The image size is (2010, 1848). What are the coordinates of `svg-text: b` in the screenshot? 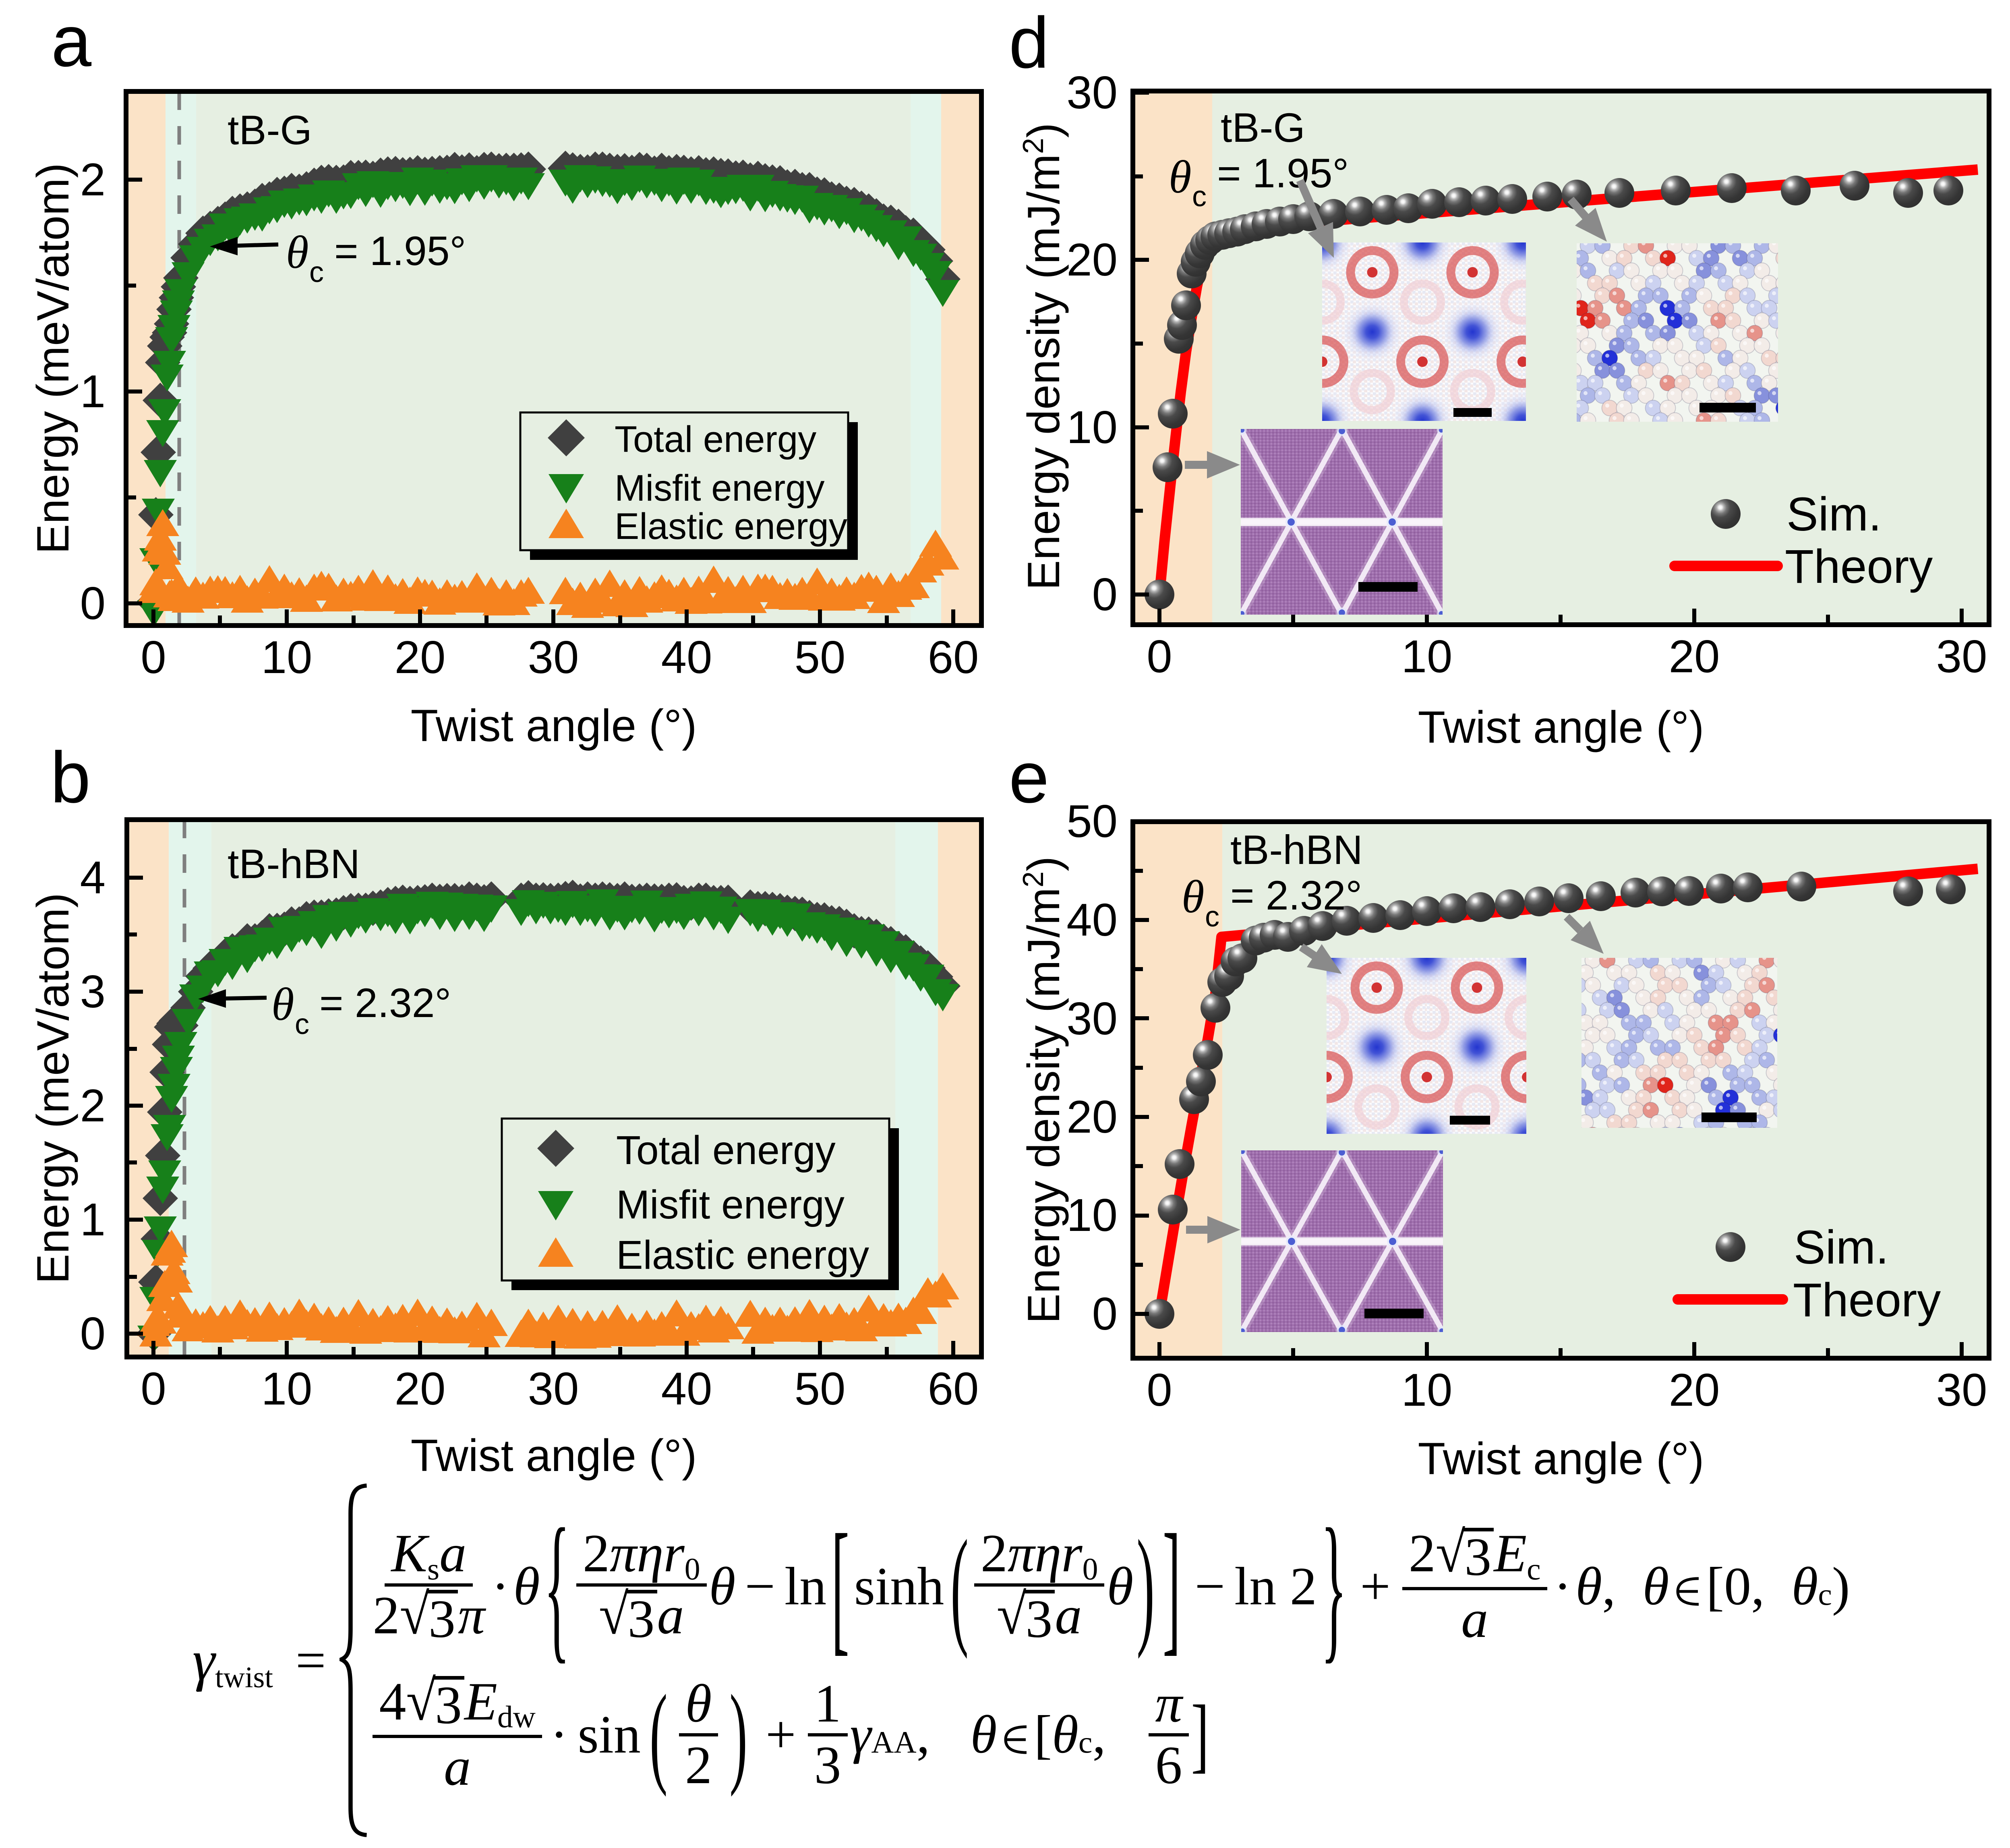 It's located at (70, 777).